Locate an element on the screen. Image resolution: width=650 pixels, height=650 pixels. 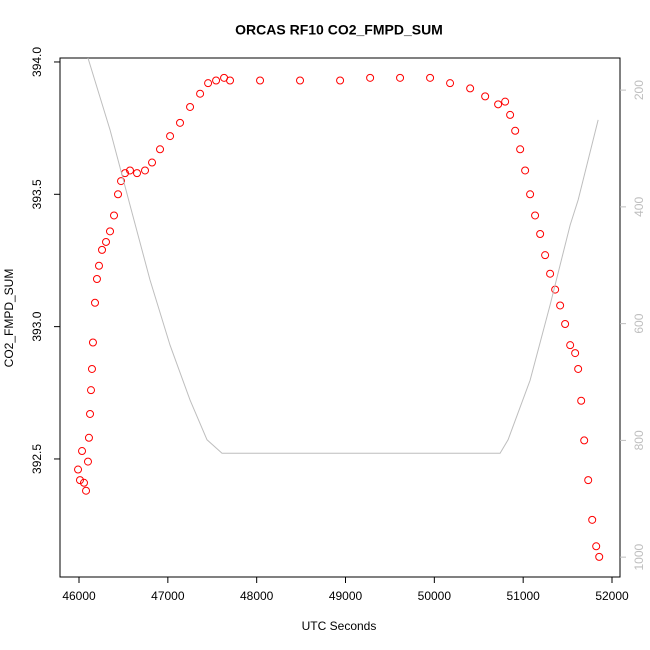
y2-tick-label: 400 is located at coordinates (639, 207).